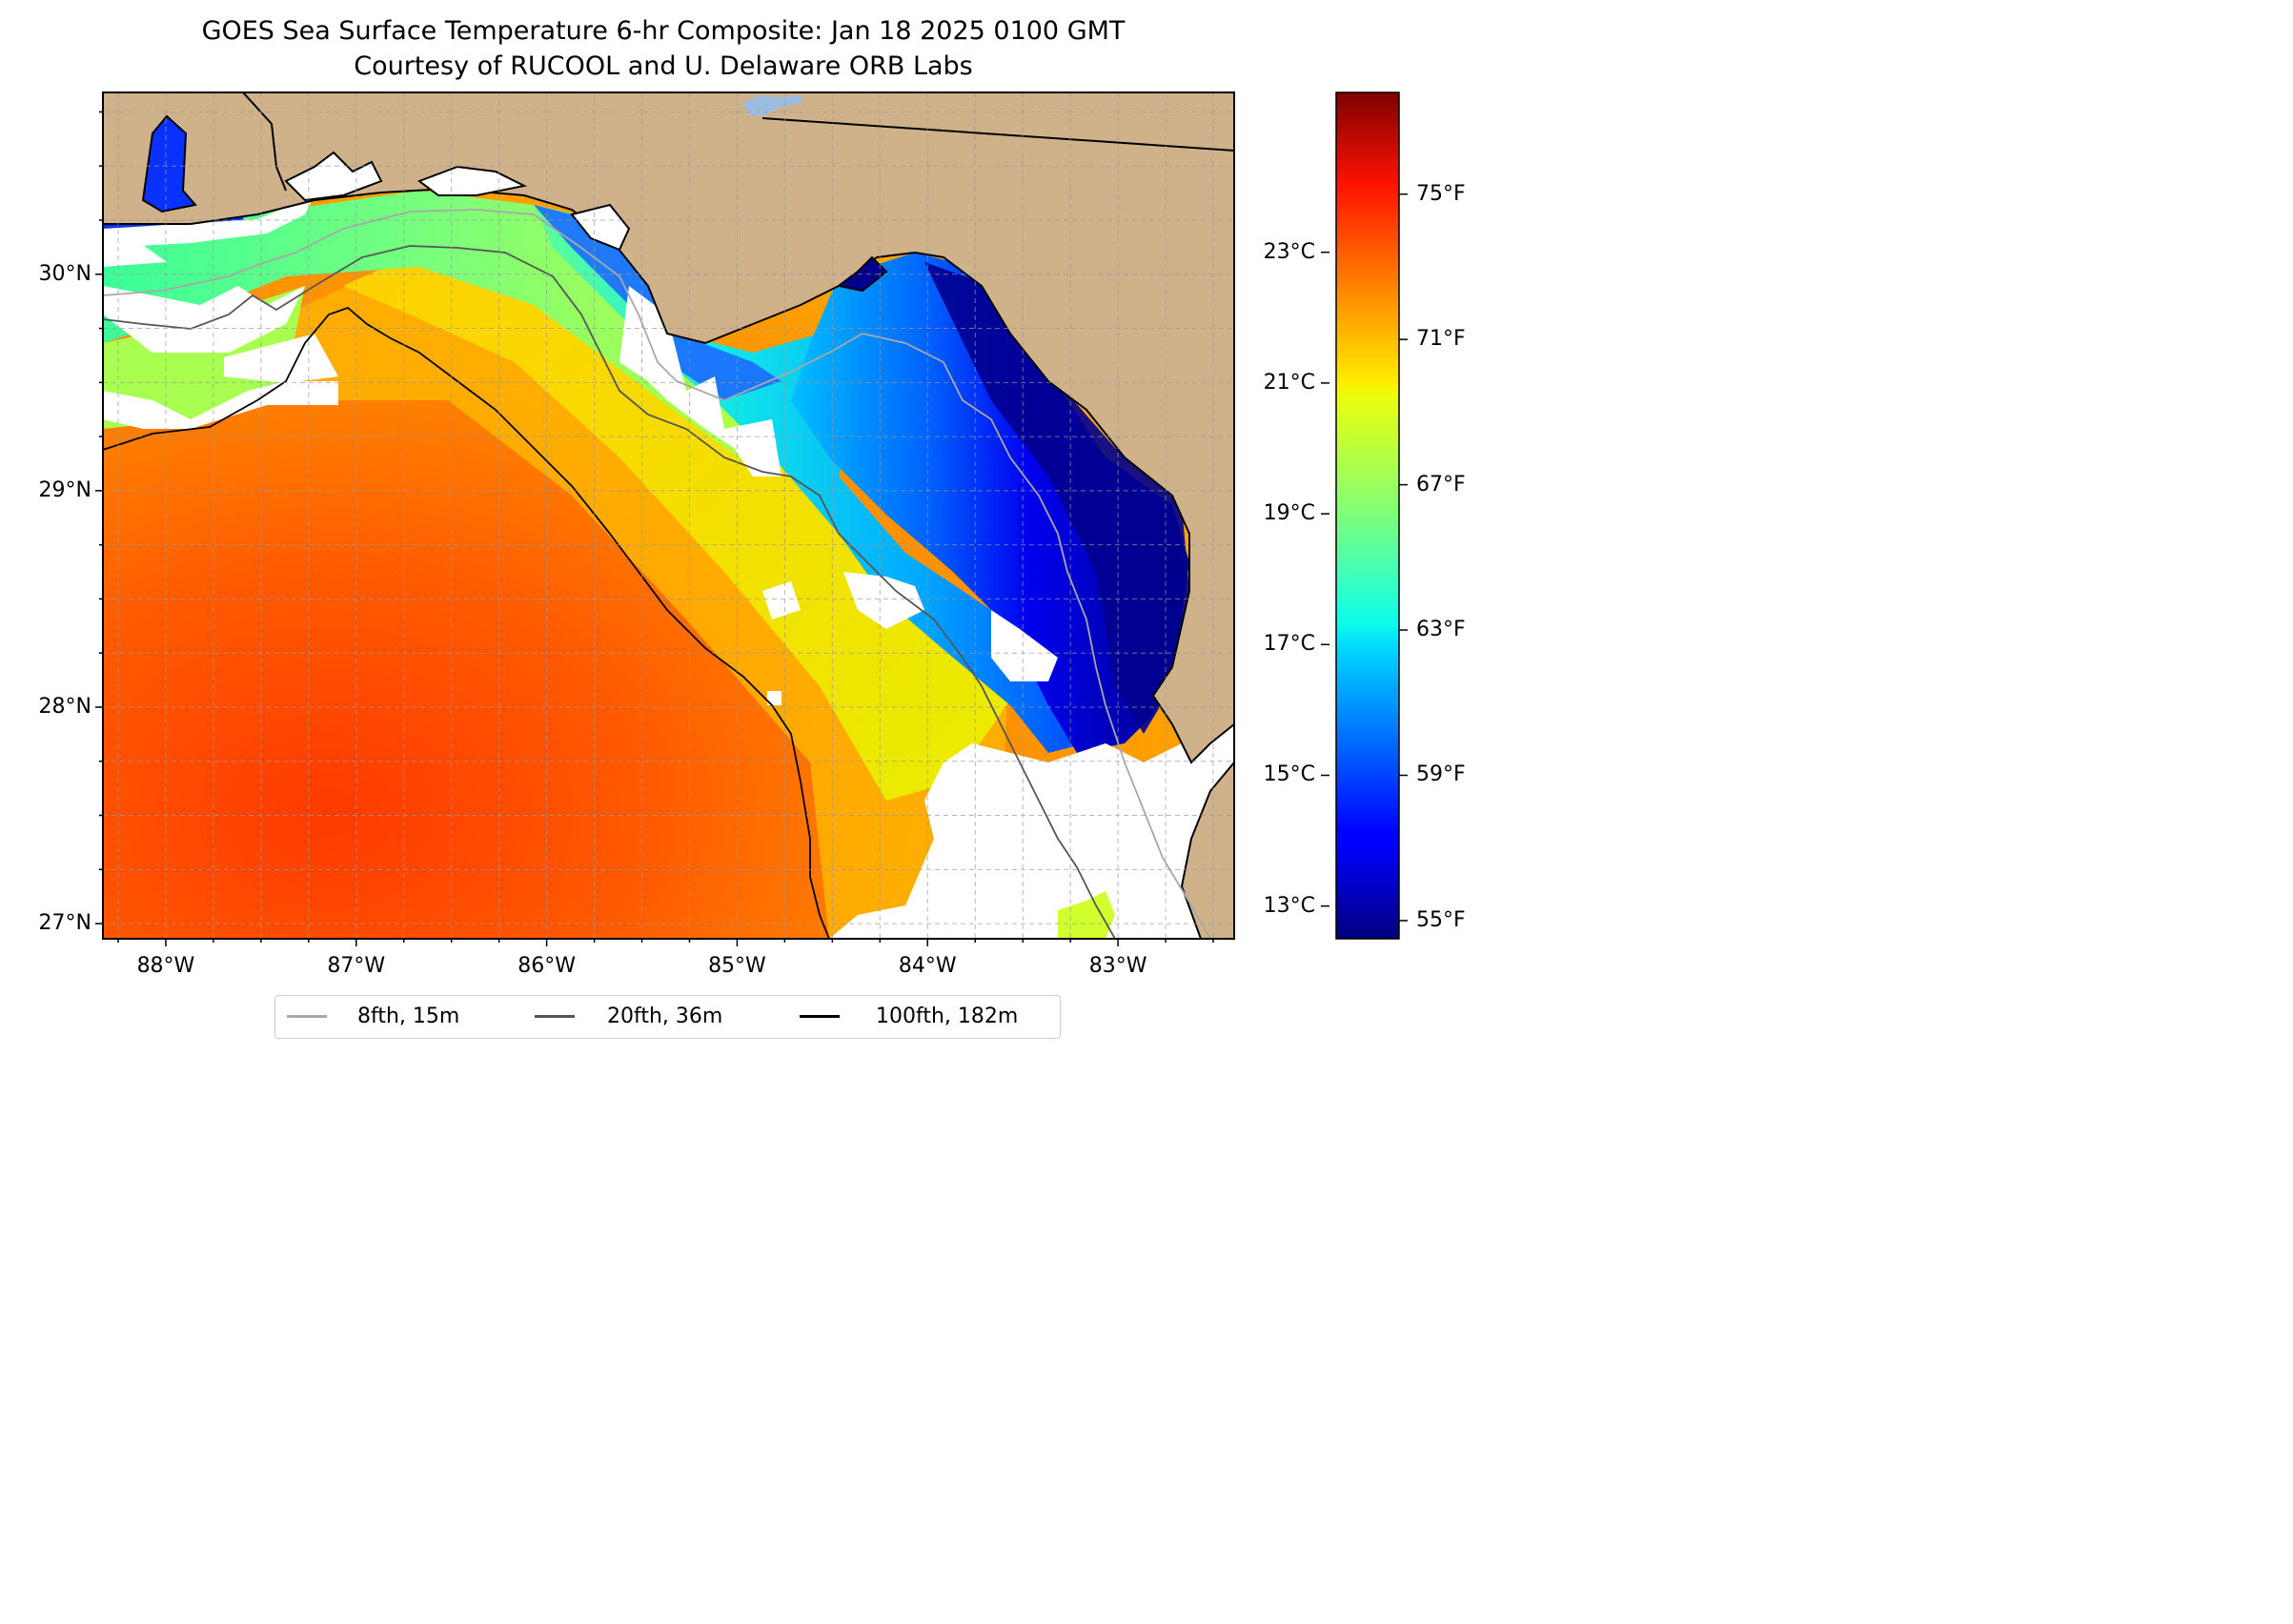  I want to click on lat-tick-label: 30°N, so click(65, 273).